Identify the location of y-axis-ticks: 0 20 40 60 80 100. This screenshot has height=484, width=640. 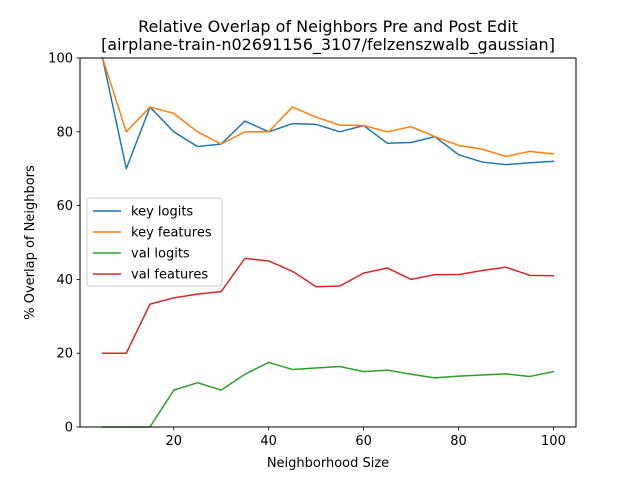
(64, 244).